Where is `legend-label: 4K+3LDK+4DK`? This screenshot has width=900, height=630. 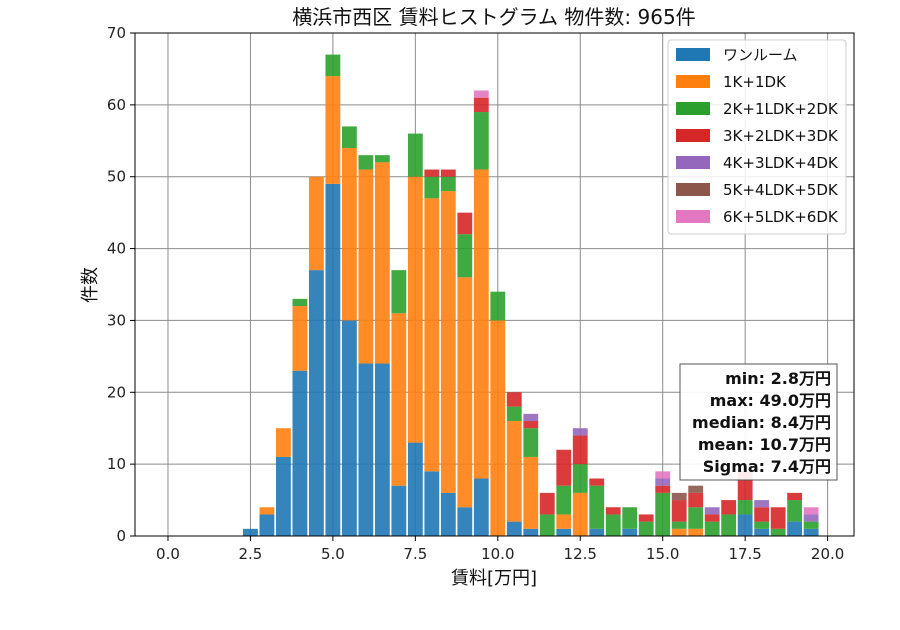 legend-label: 4K+3LDK+4DK is located at coordinates (781, 163).